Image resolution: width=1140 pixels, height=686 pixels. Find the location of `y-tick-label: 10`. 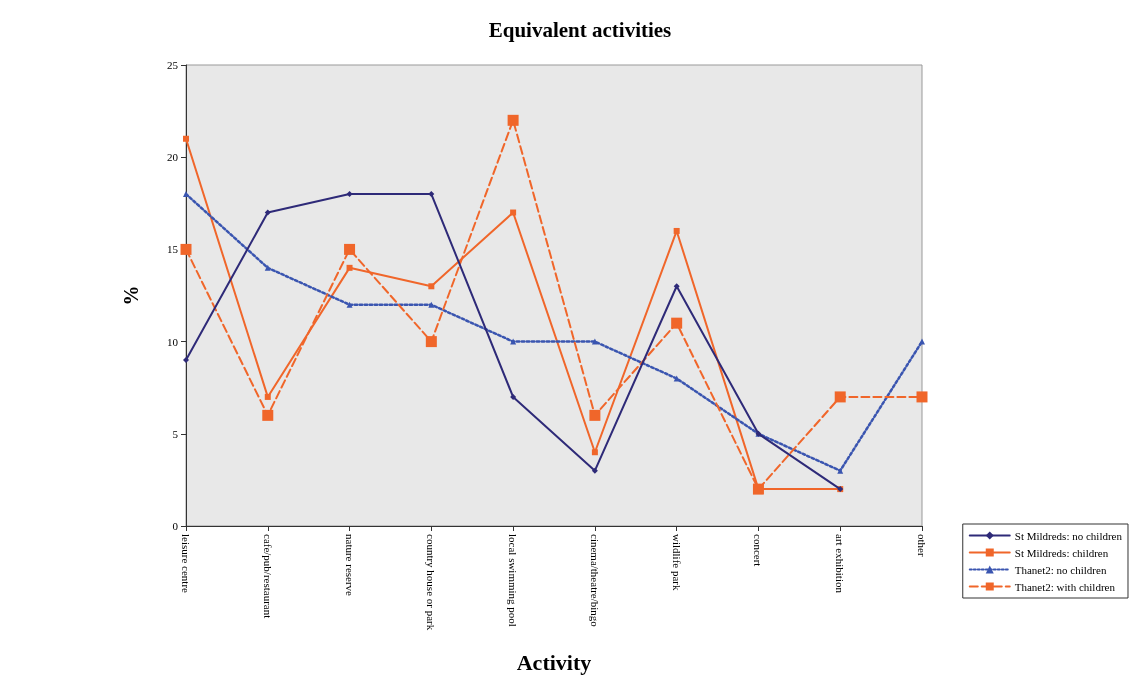

y-tick-label: 10 is located at coordinates (173, 341).